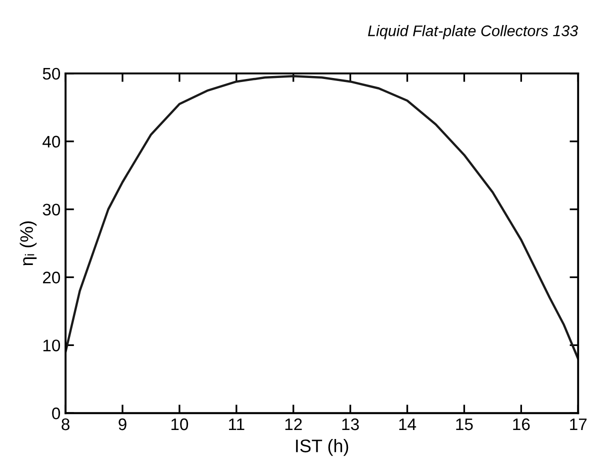 The height and width of the screenshot is (459, 596). What do you see at coordinates (293, 424) in the screenshot?
I see `x-tick-label: 12` at bounding box center [293, 424].